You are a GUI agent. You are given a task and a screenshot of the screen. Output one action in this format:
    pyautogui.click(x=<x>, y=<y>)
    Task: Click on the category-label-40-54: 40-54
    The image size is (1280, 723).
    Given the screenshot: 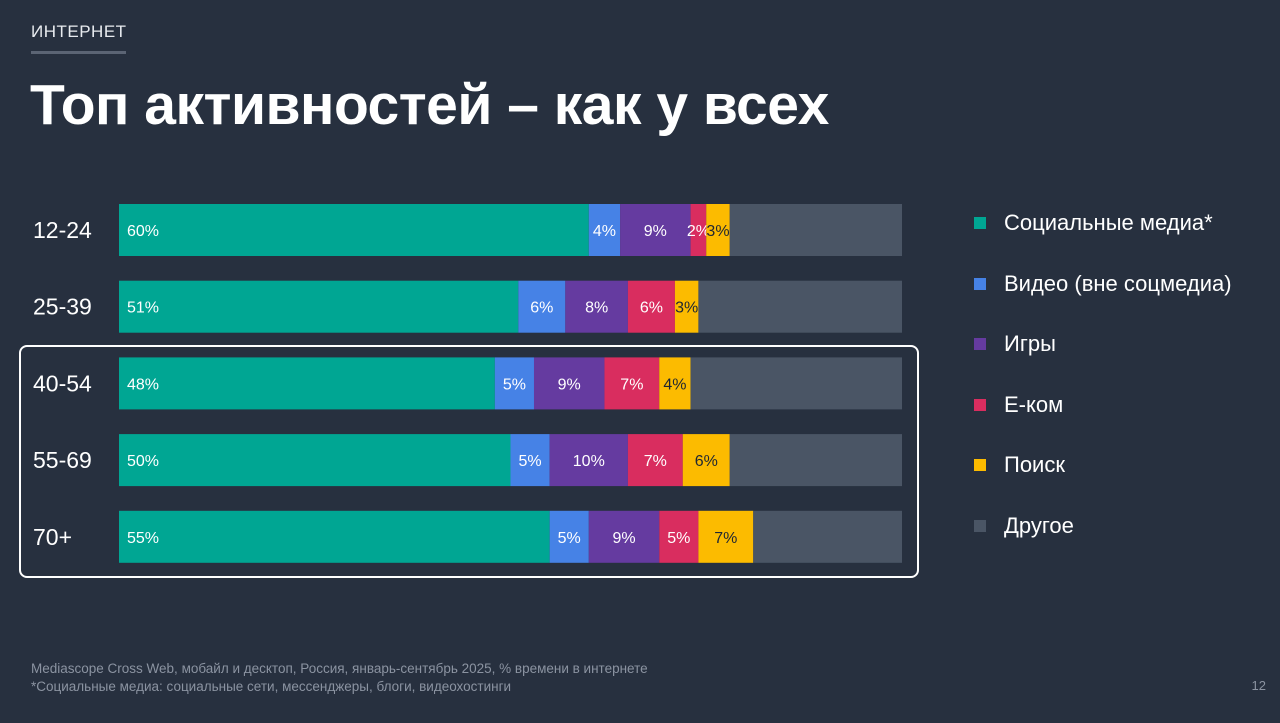 What is the action you would take?
    pyautogui.click(x=62, y=383)
    